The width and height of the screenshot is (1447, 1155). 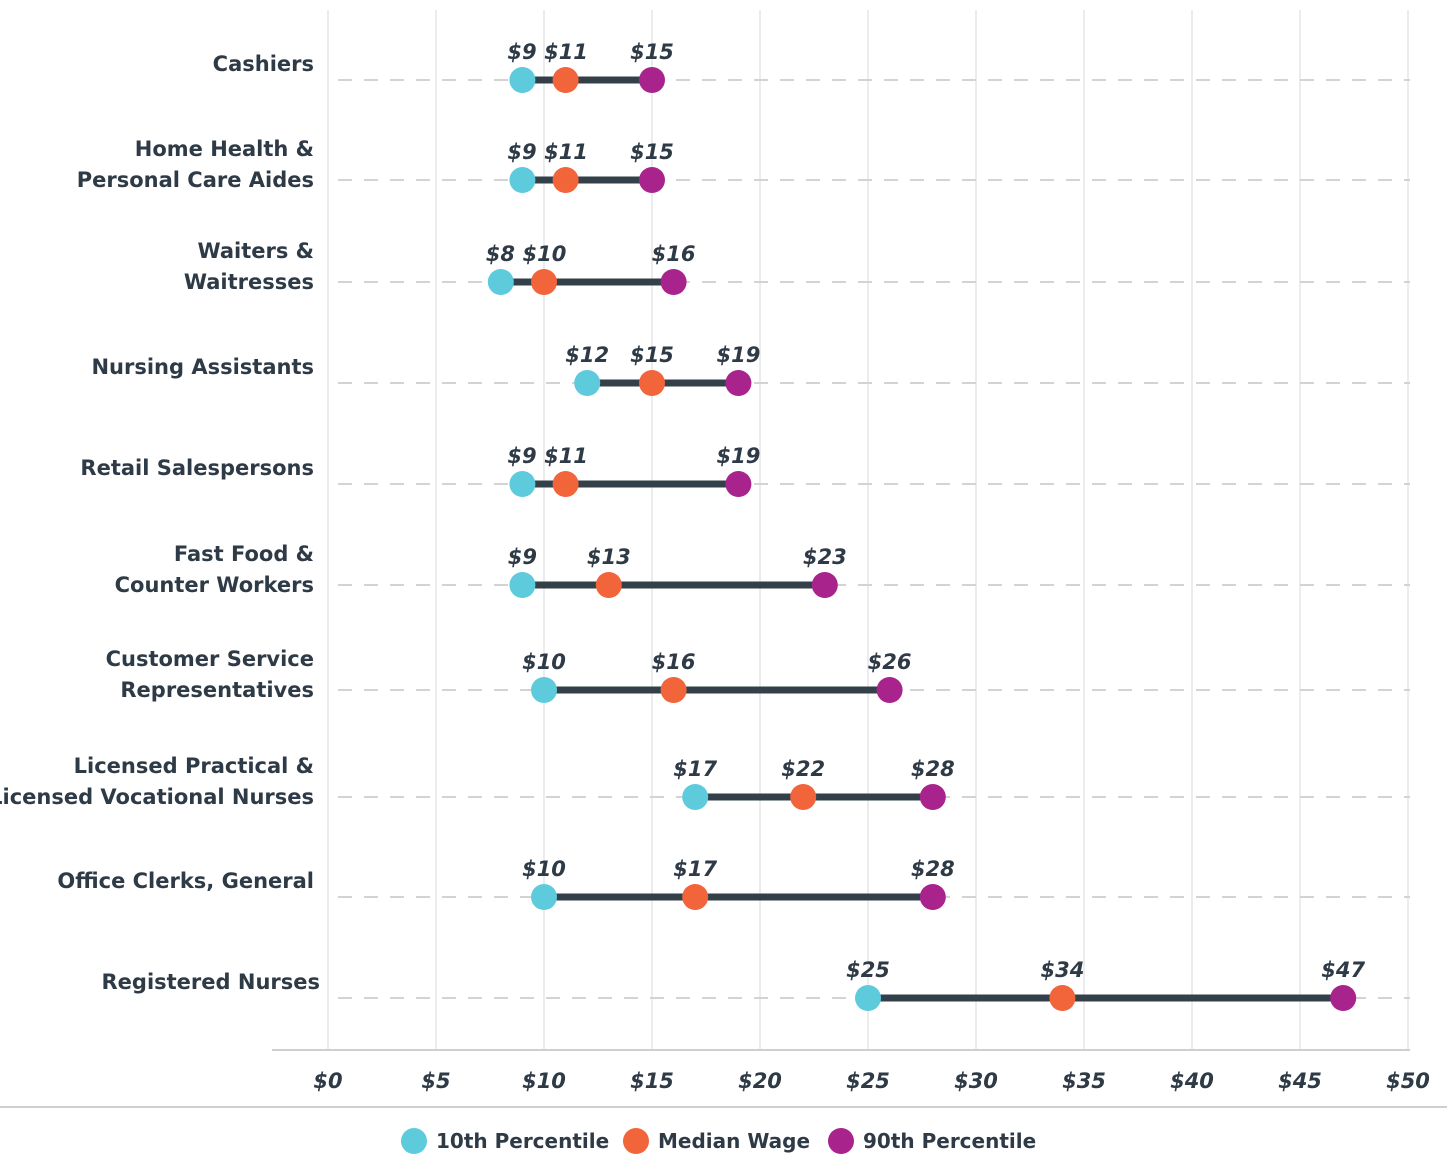 What do you see at coordinates (244, 554) in the screenshot?
I see `category-label: Fast Food &` at bounding box center [244, 554].